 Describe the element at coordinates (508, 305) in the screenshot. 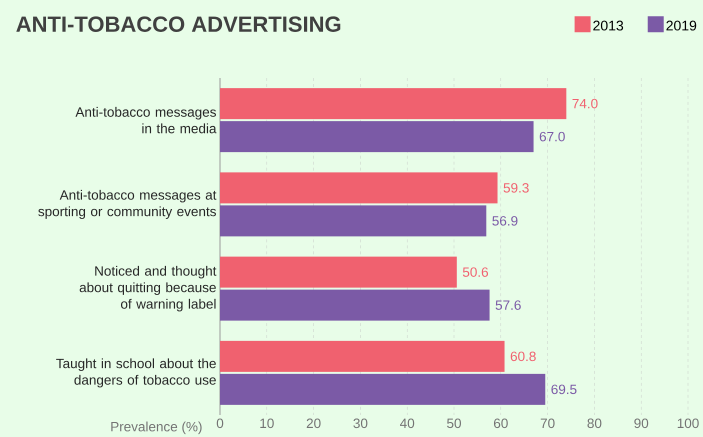

I see `data-label: 57.6` at that location.